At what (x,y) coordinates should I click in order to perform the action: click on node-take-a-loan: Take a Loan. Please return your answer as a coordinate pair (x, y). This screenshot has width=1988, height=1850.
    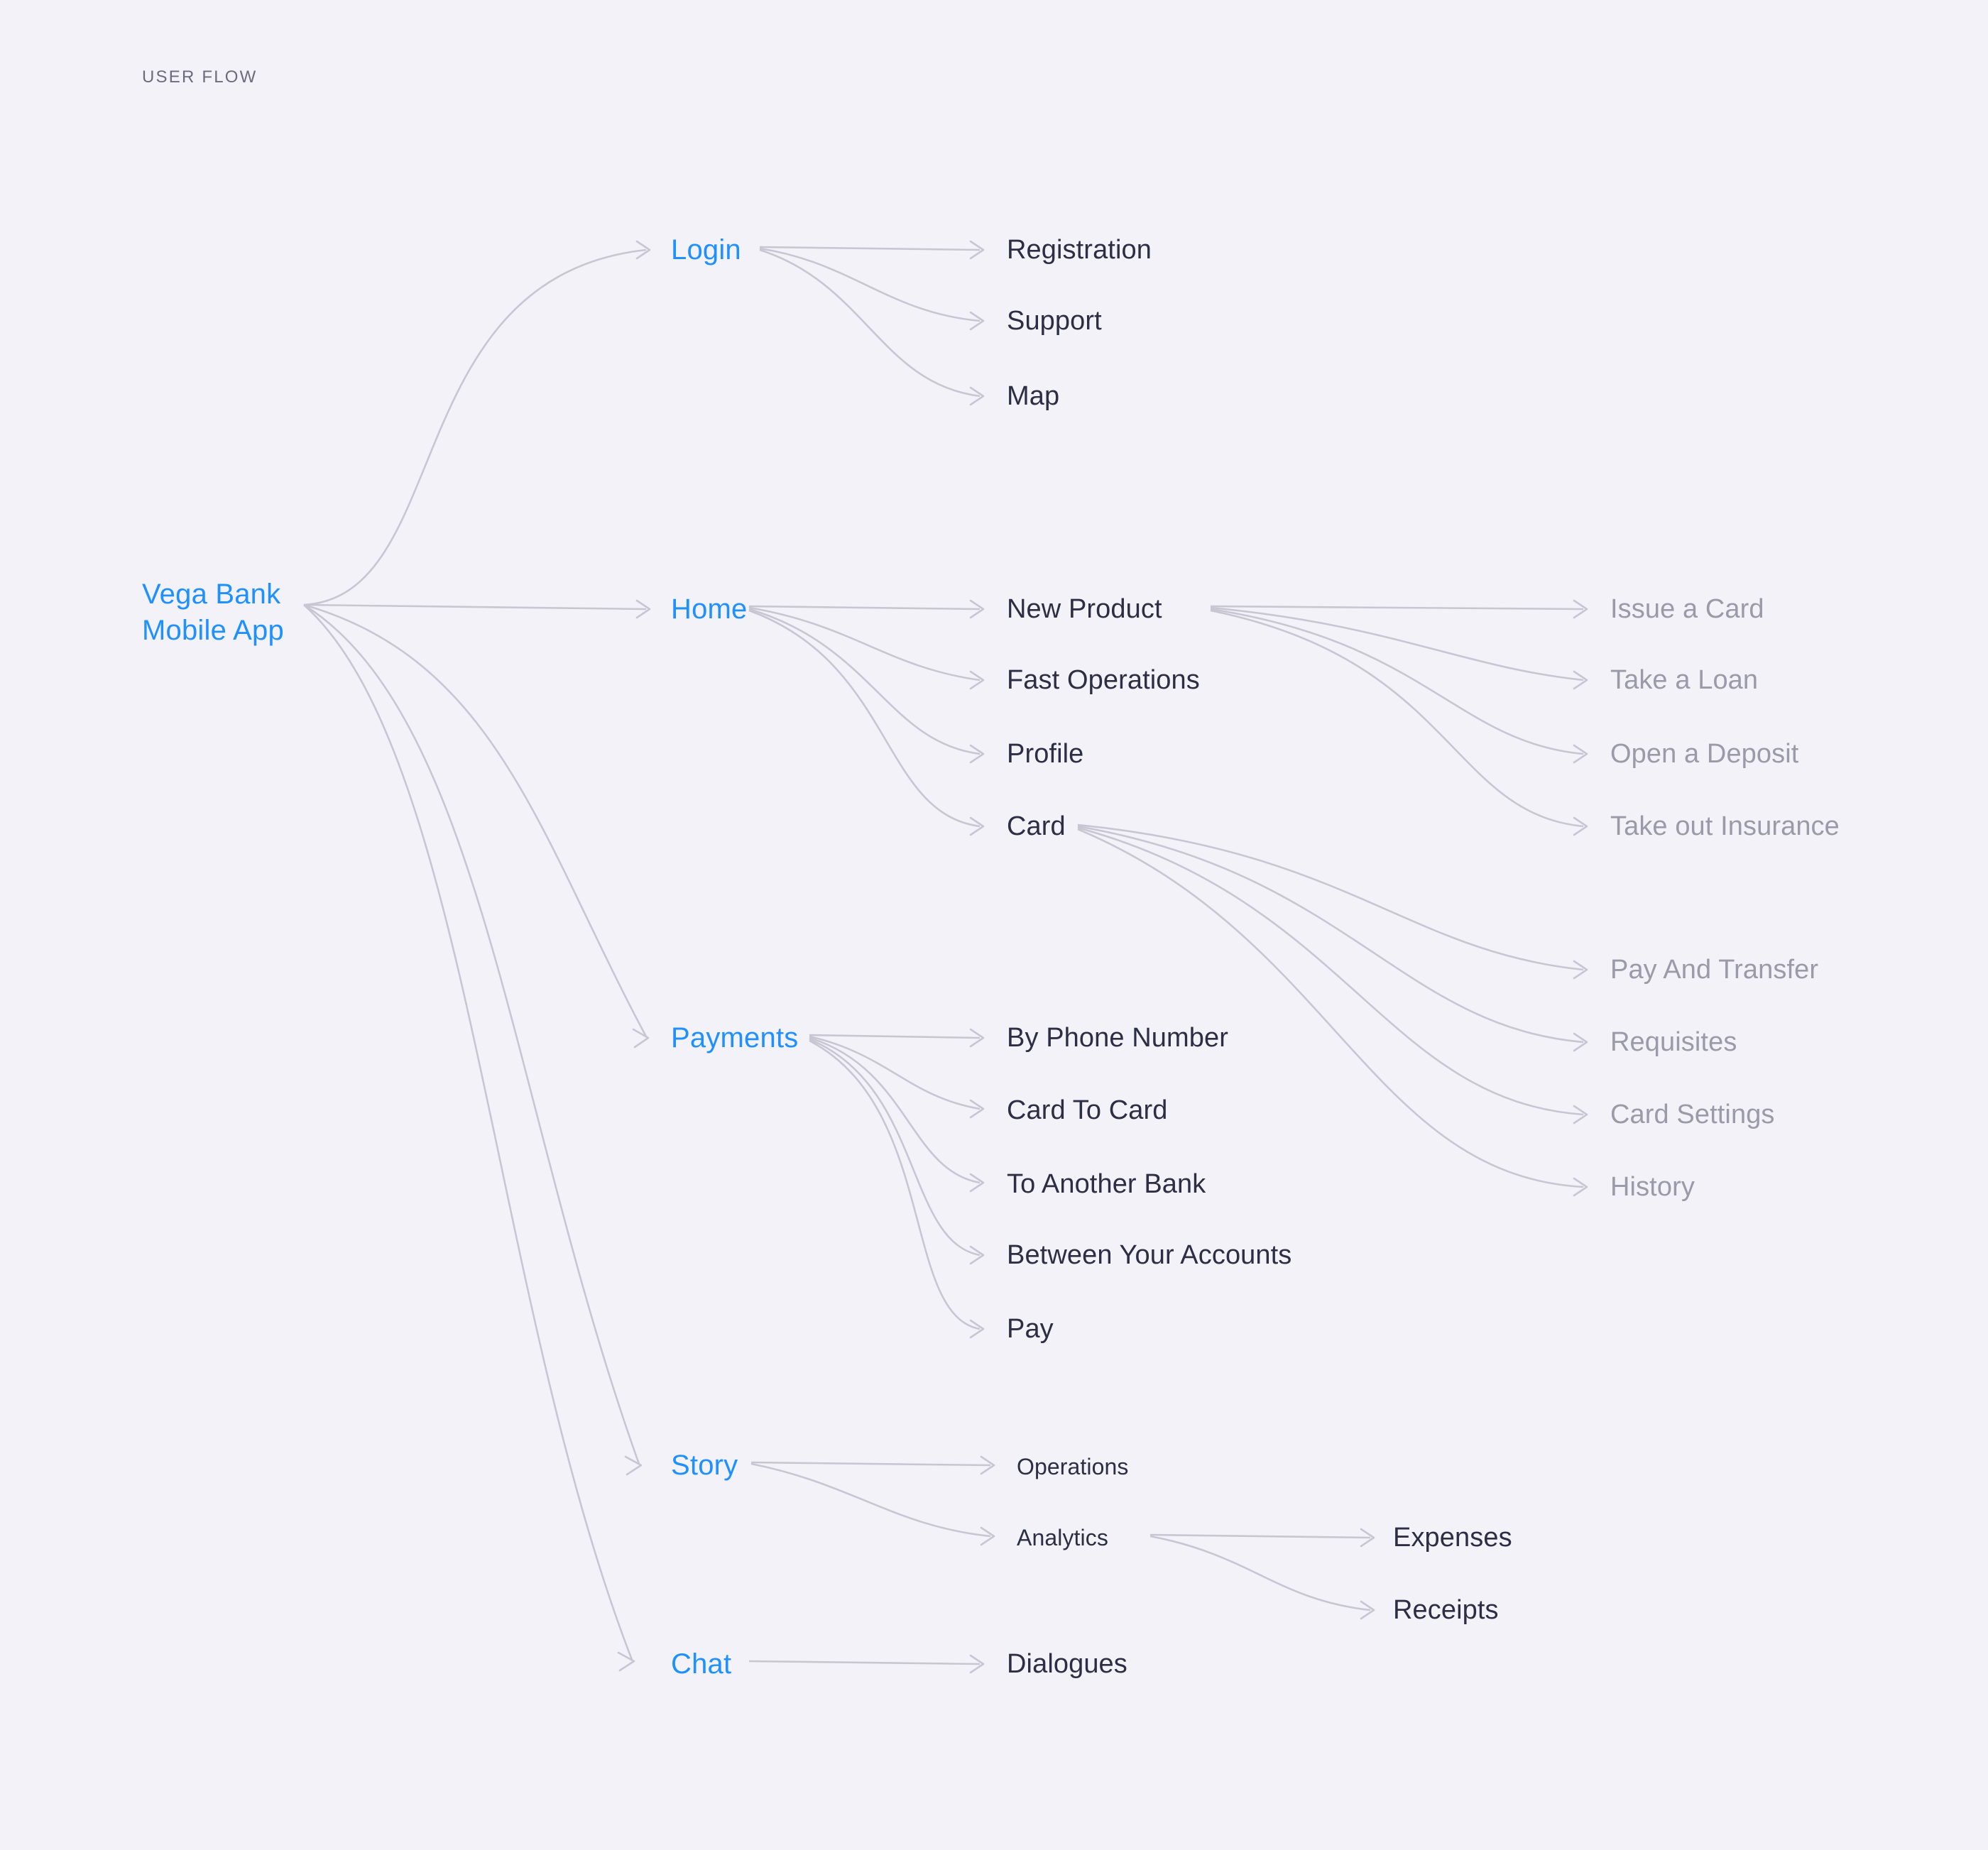
    Looking at the image, I should click on (1684, 680).